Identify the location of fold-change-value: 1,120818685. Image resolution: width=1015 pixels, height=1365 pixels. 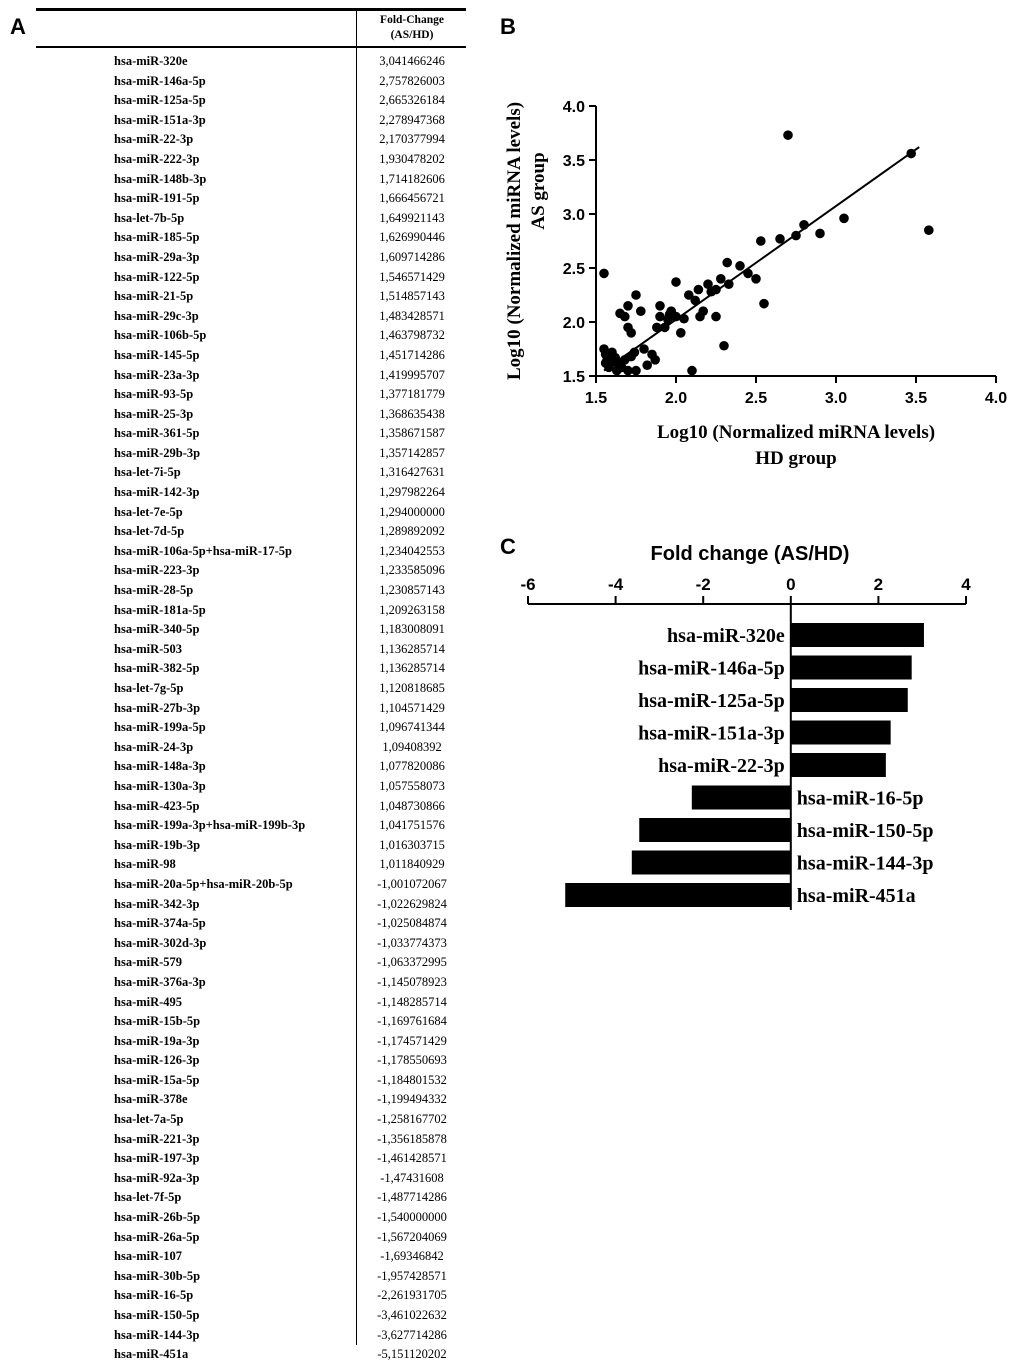
(412, 688).